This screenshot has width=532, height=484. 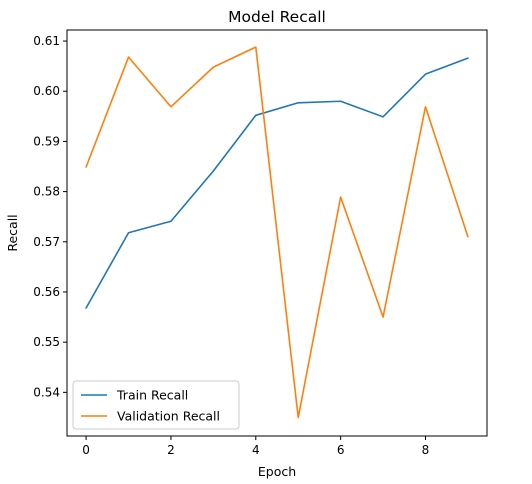 What do you see at coordinates (277, 471) in the screenshot?
I see `x-axis-label: Epoch` at bounding box center [277, 471].